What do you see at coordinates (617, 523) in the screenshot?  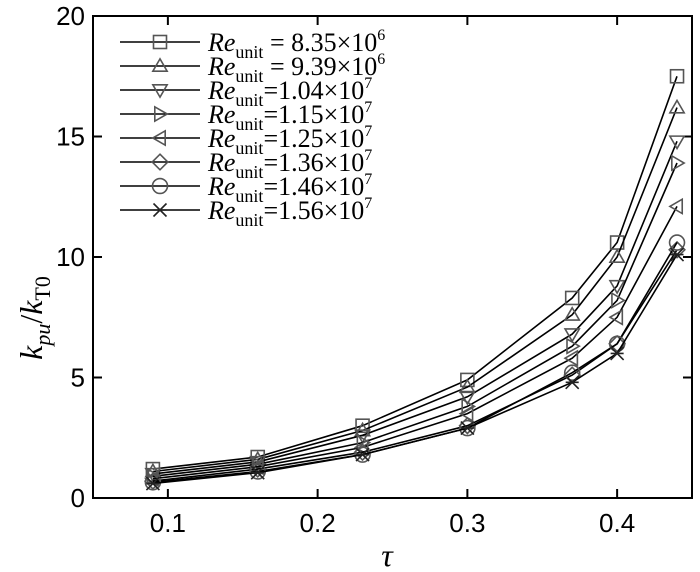 I see `x-tick-label: 0.4` at bounding box center [617, 523].